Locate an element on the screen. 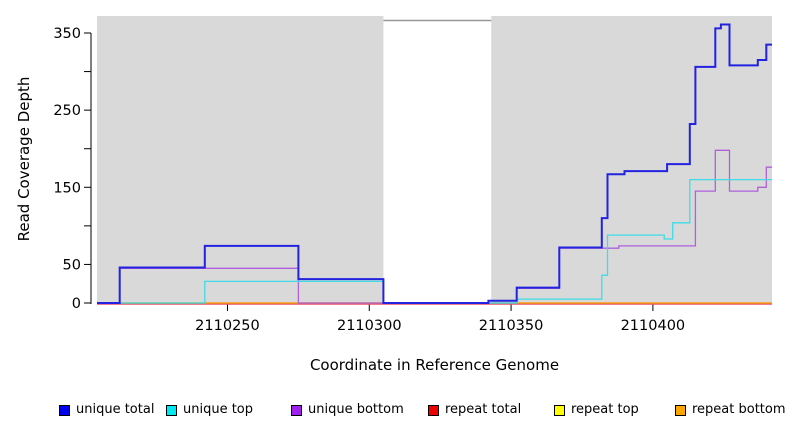 The height and width of the screenshot is (432, 792). y-axis-title: Read Coverage Depth is located at coordinates (24, 159).